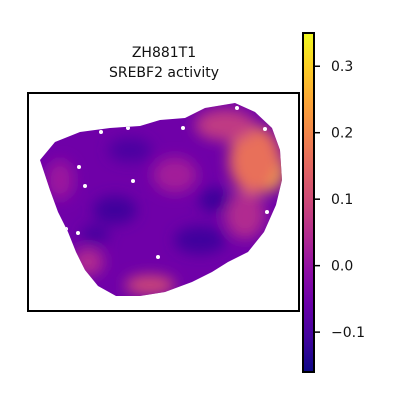 This screenshot has width=400, height=400. What do you see at coordinates (164, 73) in the screenshot?
I see `chart-title-line-2: SREBF2 activity` at bounding box center [164, 73].